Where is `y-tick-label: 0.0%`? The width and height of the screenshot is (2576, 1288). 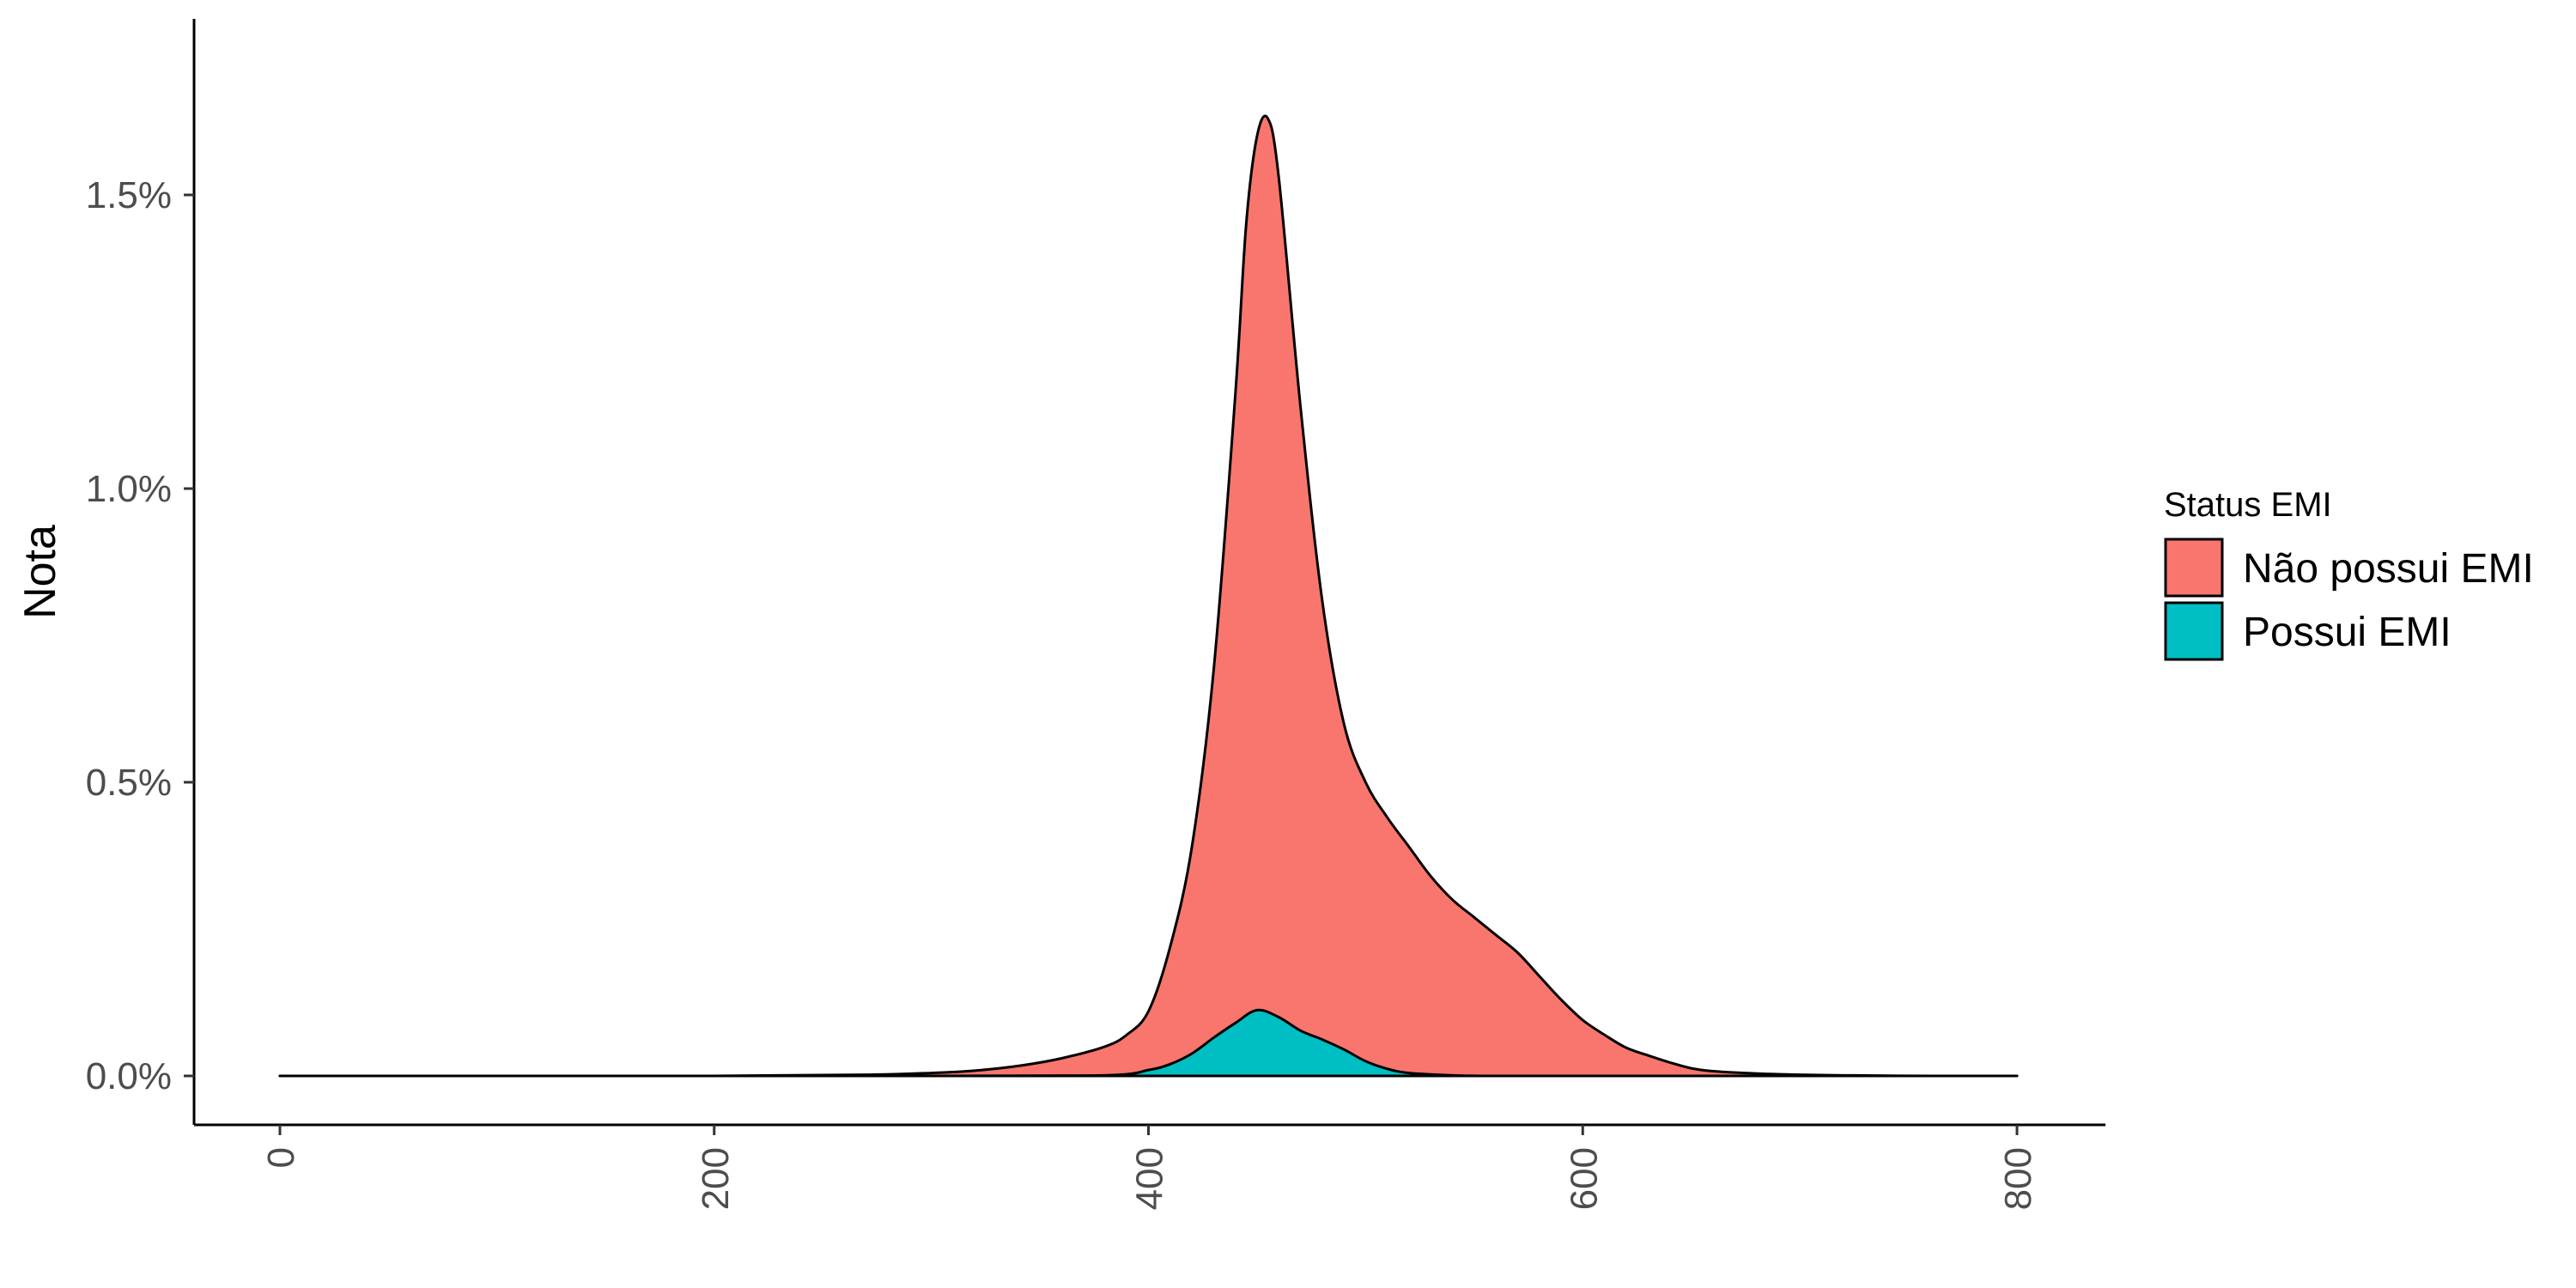
y-tick-label: 0.0% is located at coordinates (129, 1076).